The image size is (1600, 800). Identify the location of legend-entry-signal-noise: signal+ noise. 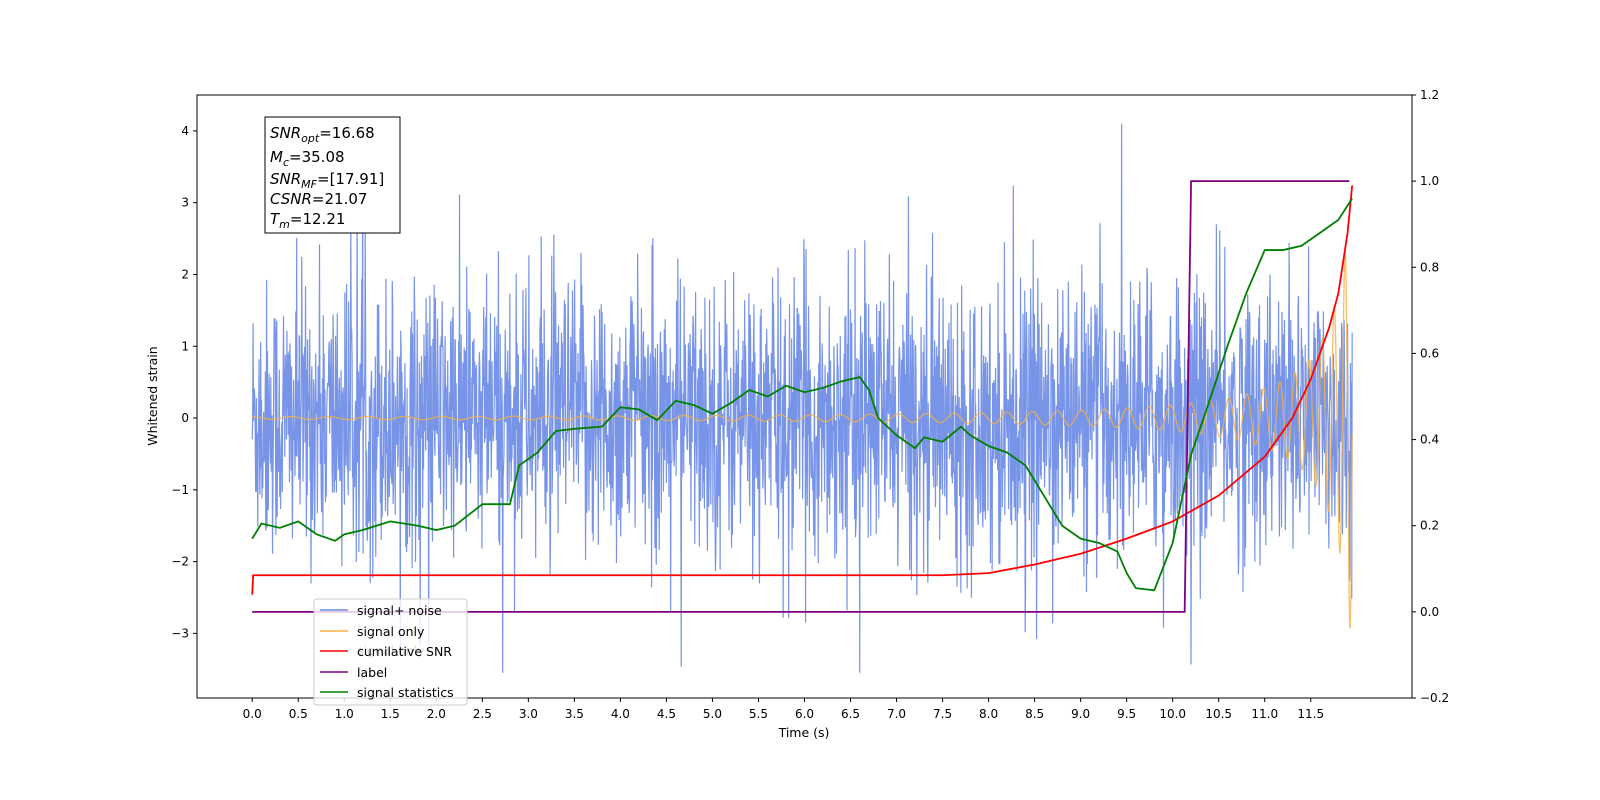
(399, 610).